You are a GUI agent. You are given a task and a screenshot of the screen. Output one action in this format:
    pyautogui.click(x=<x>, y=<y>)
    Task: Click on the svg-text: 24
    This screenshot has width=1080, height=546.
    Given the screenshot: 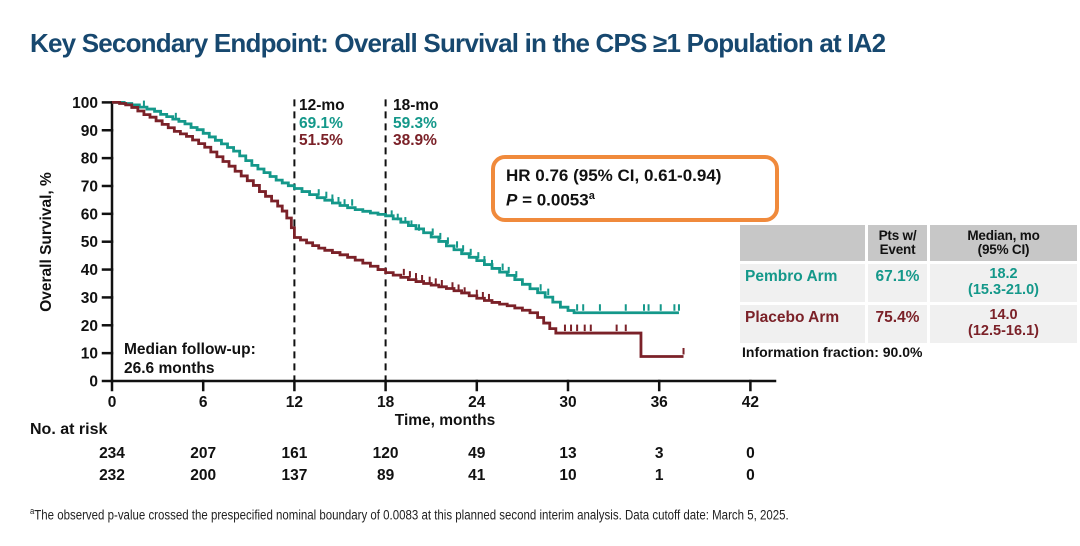 What is the action you would take?
    pyautogui.click(x=477, y=402)
    